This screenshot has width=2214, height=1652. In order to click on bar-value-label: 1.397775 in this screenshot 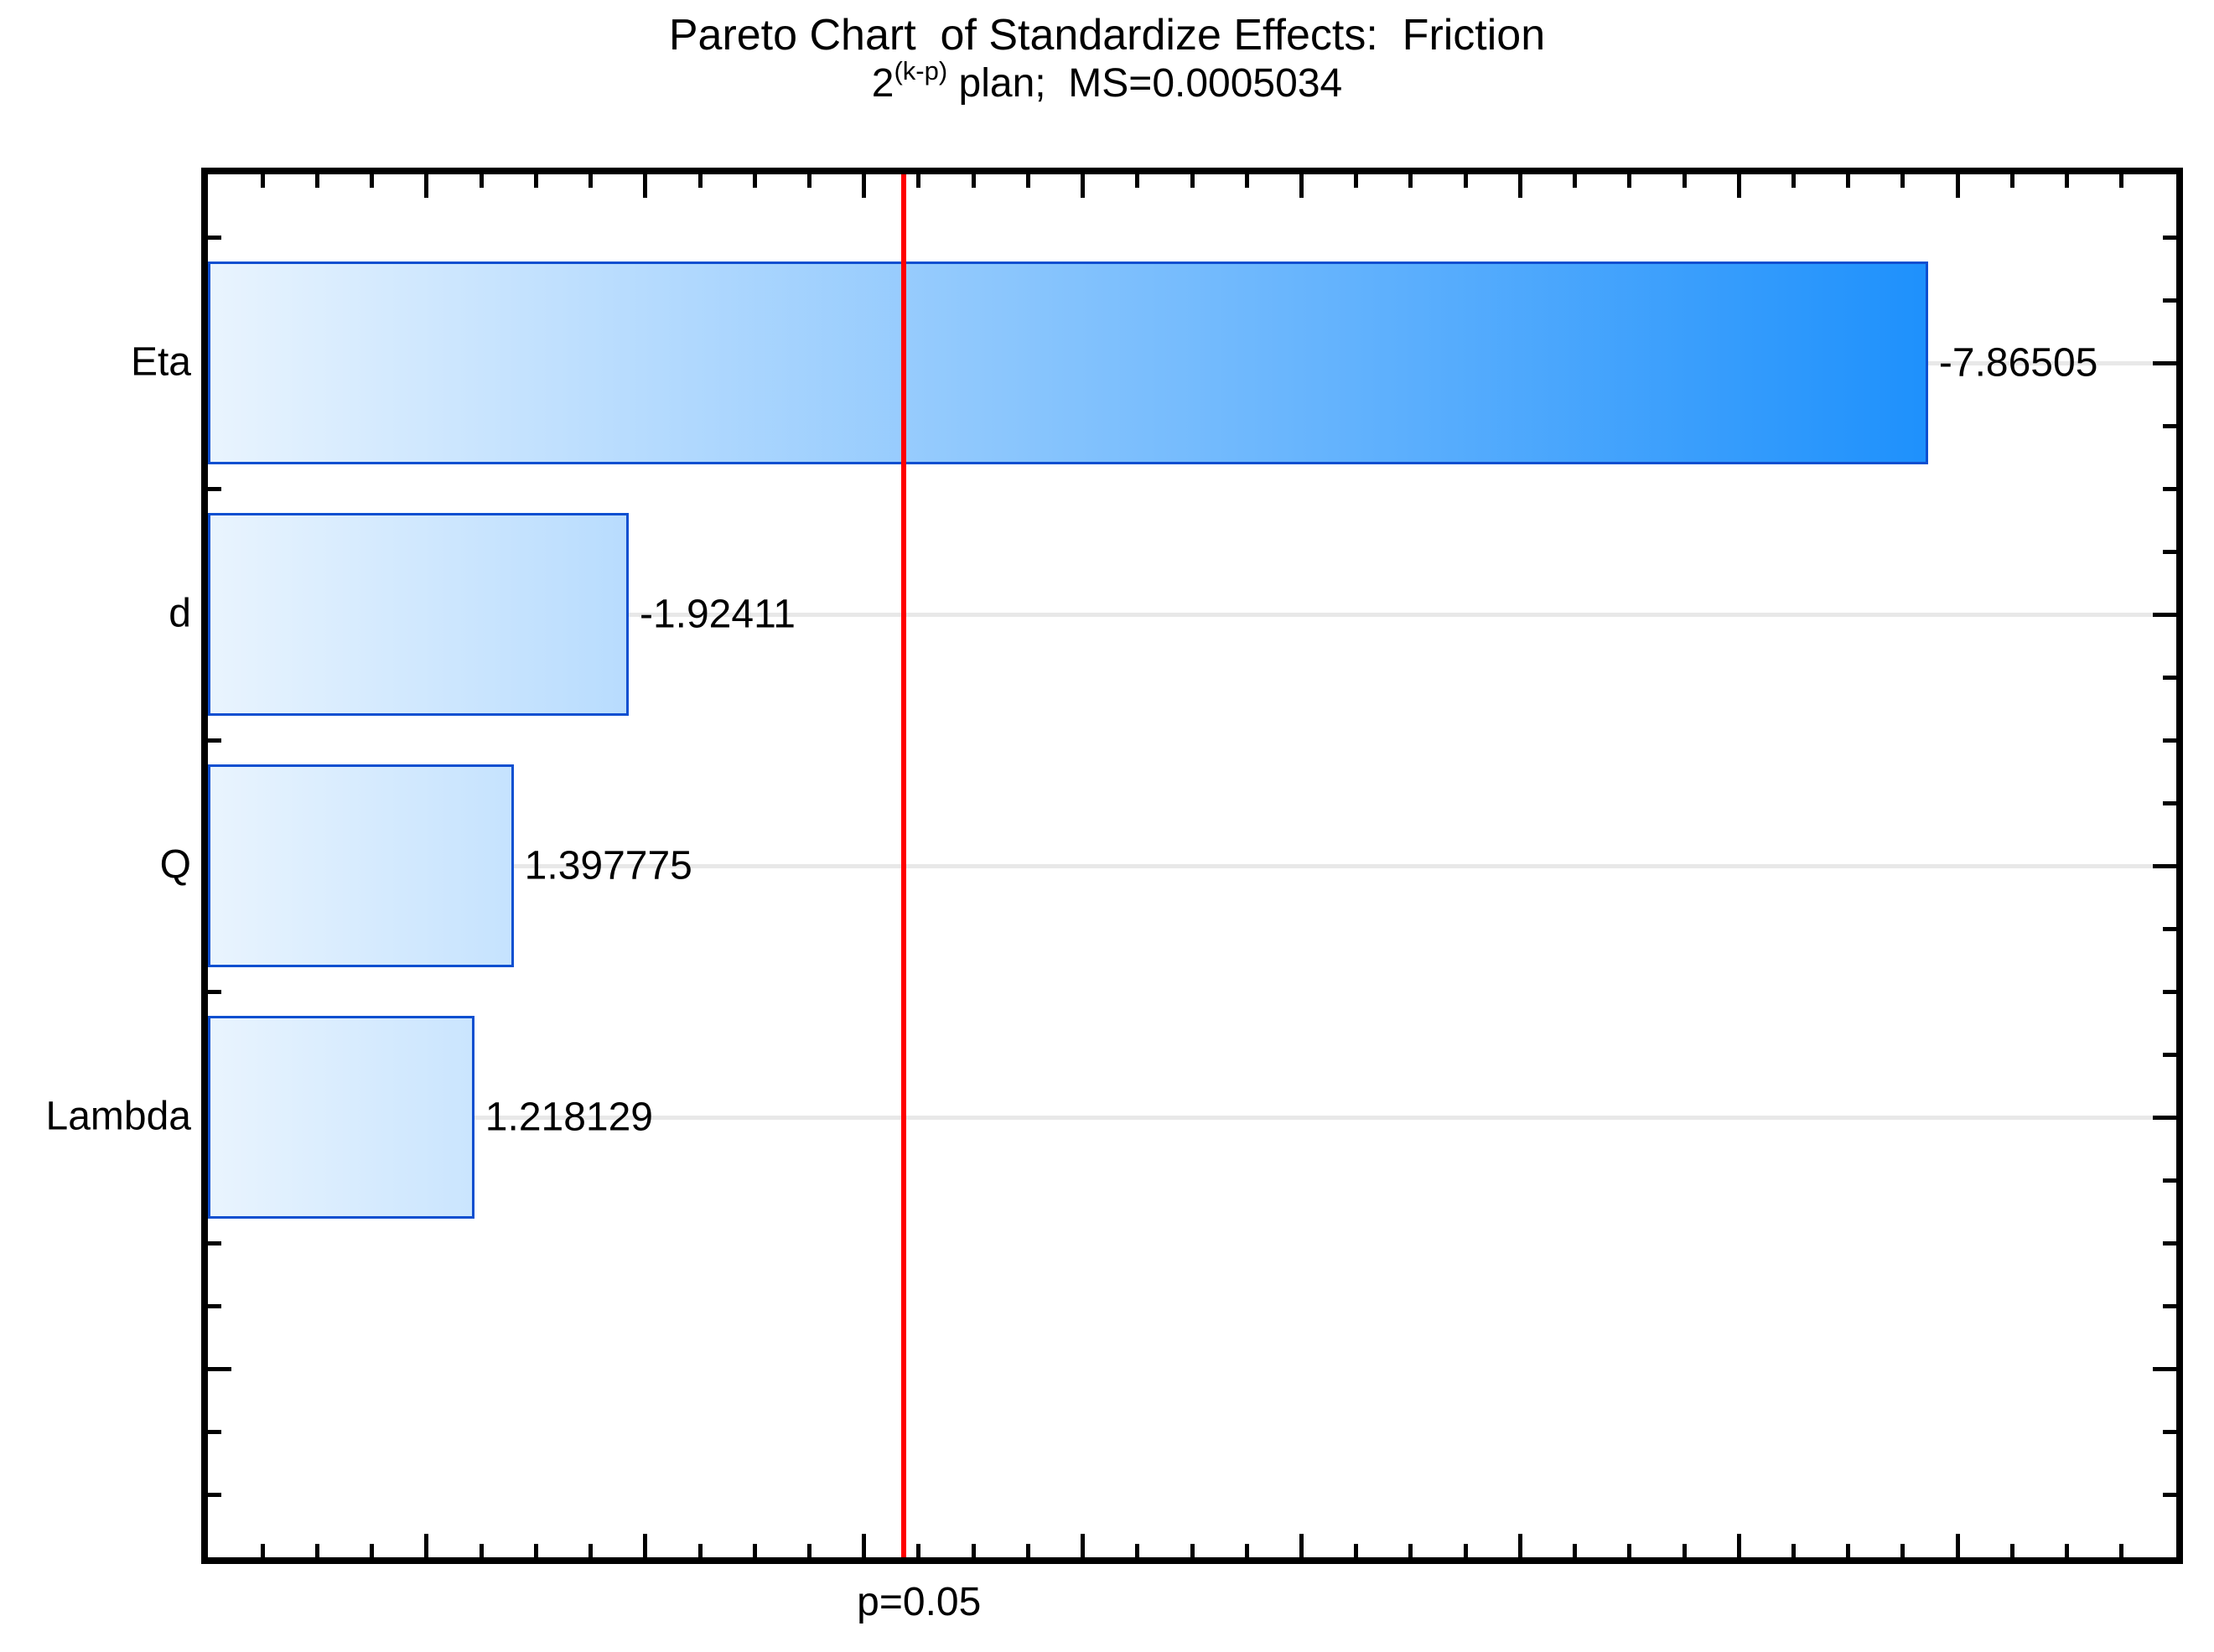, I will do `click(608, 865)`.